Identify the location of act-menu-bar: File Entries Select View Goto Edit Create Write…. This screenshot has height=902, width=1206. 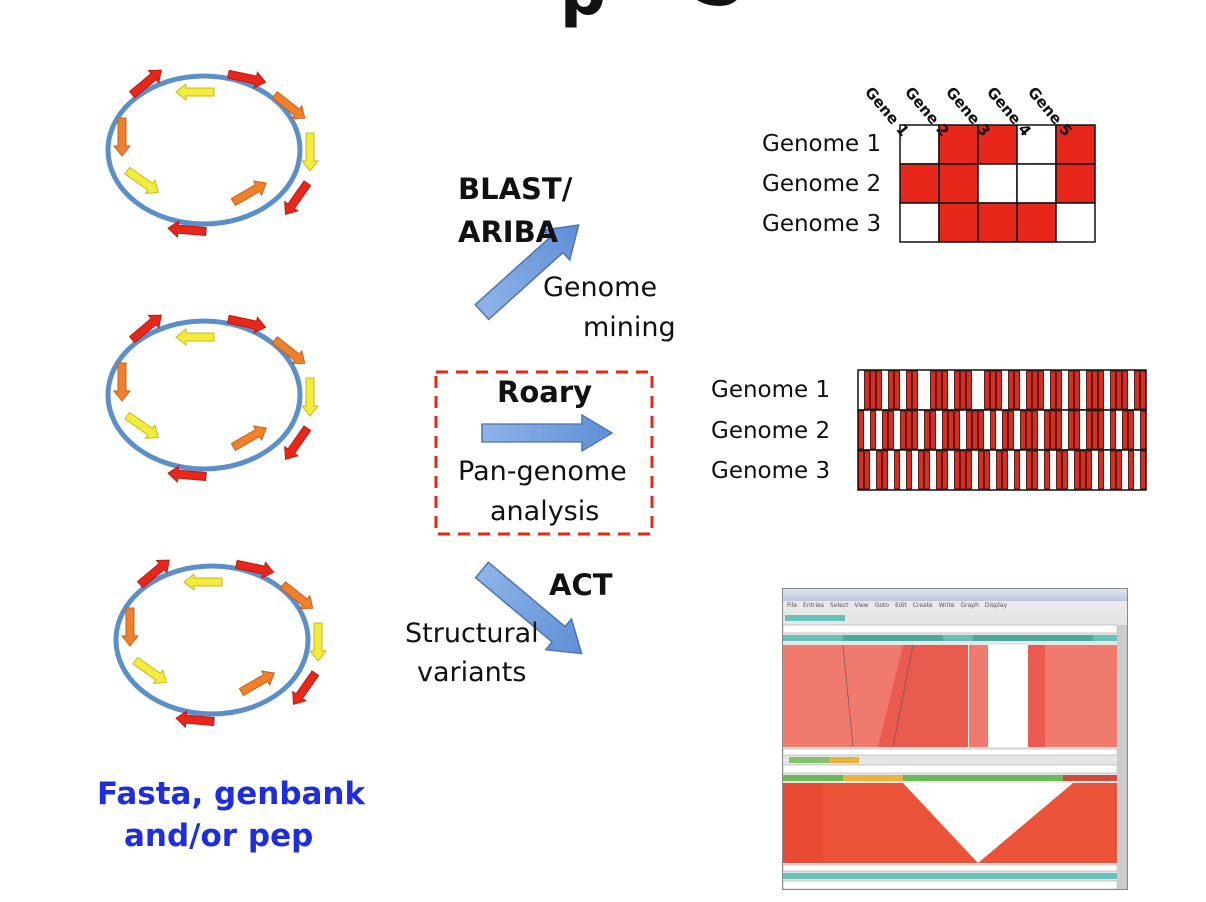
(955, 606).